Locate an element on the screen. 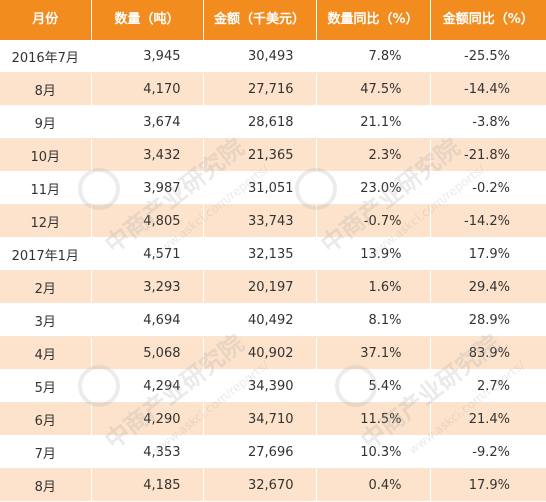  cell-quantity-yoy: 1.6% is located at coordinates (373, 287).